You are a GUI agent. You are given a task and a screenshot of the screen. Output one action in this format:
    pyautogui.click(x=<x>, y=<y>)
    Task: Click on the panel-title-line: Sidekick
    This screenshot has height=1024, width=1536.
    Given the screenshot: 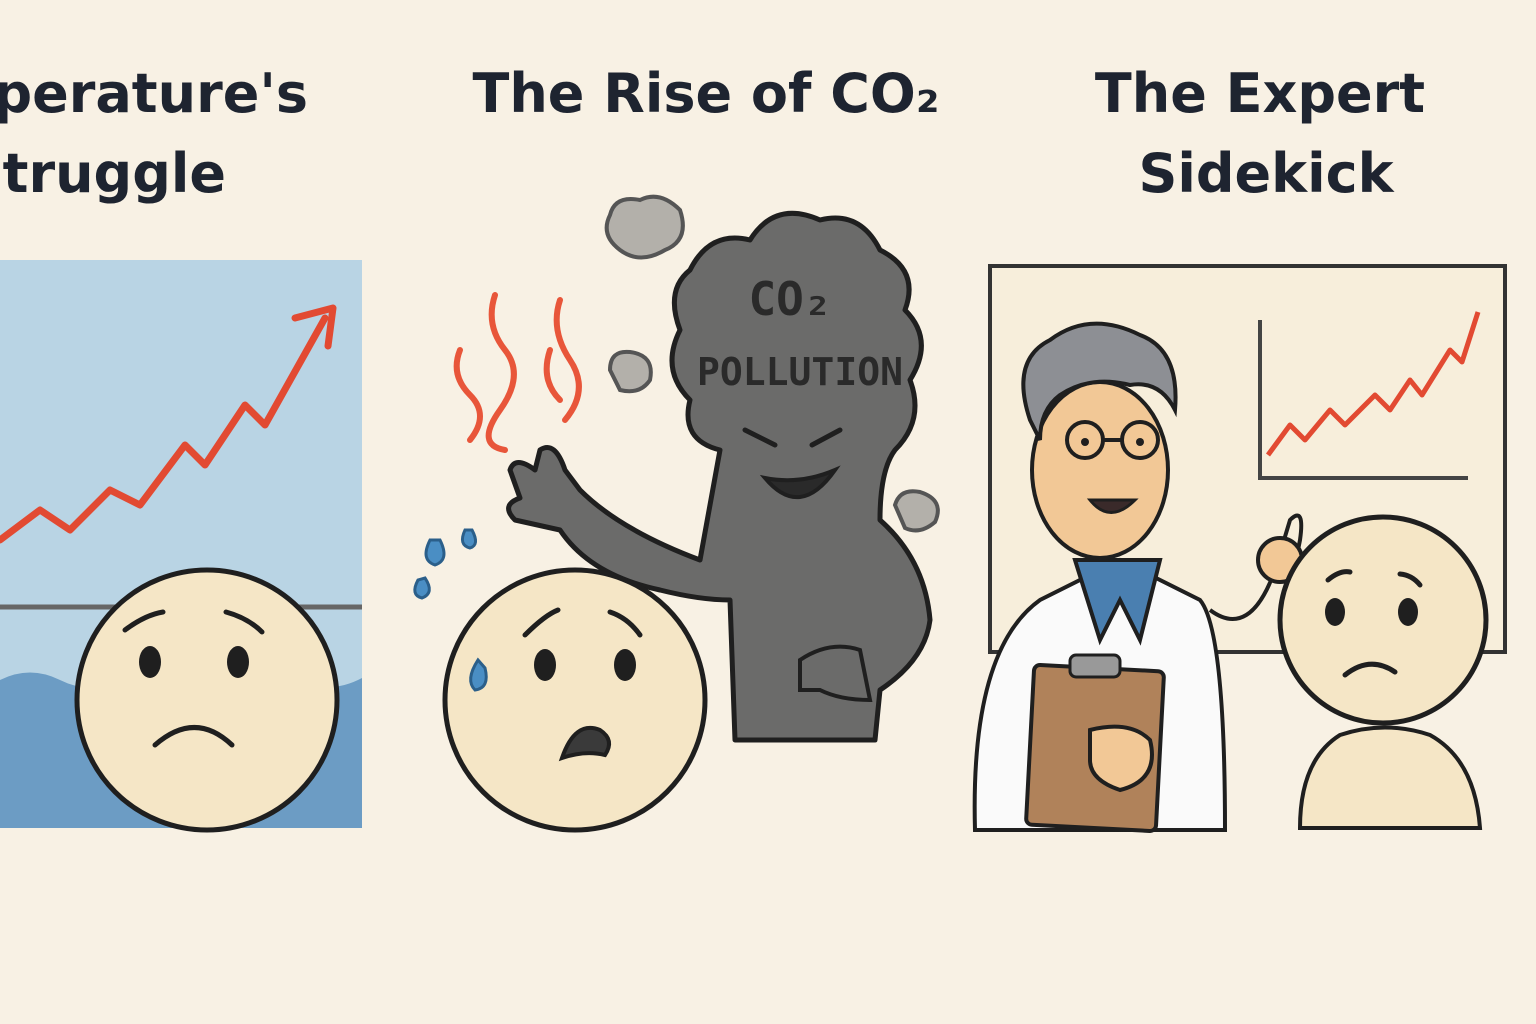 What is the action you would take?
    pyautogui.click(x=1266, y=173)
    